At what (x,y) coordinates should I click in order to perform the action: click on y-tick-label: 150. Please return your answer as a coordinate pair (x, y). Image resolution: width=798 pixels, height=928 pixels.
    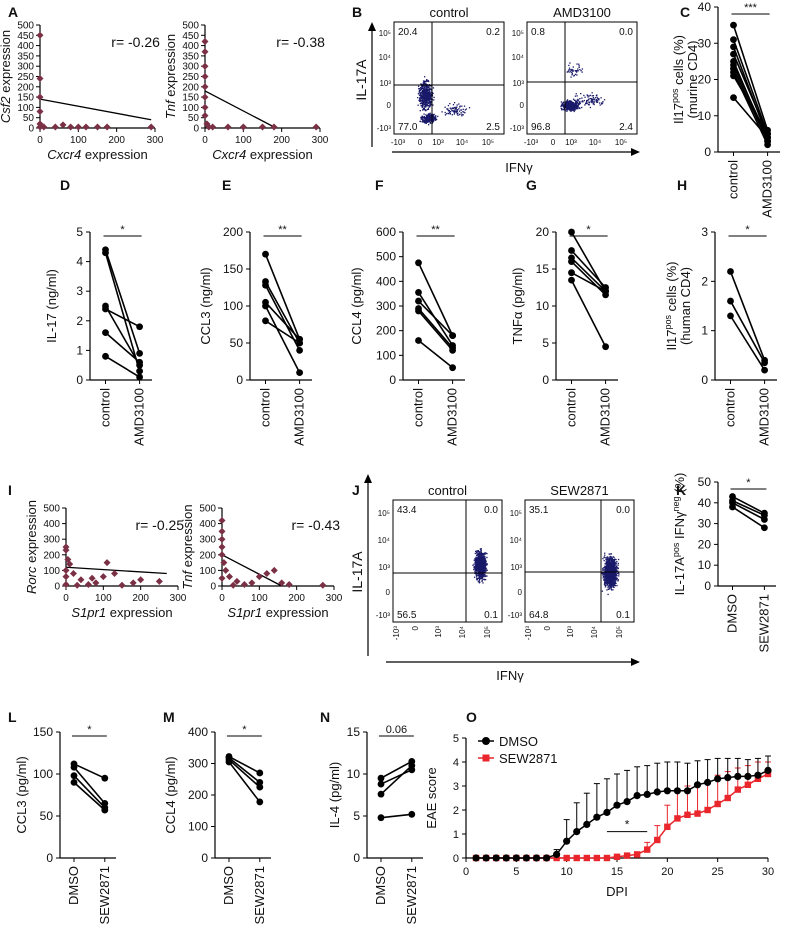
    Looking at the image, I should click on (233, 269).